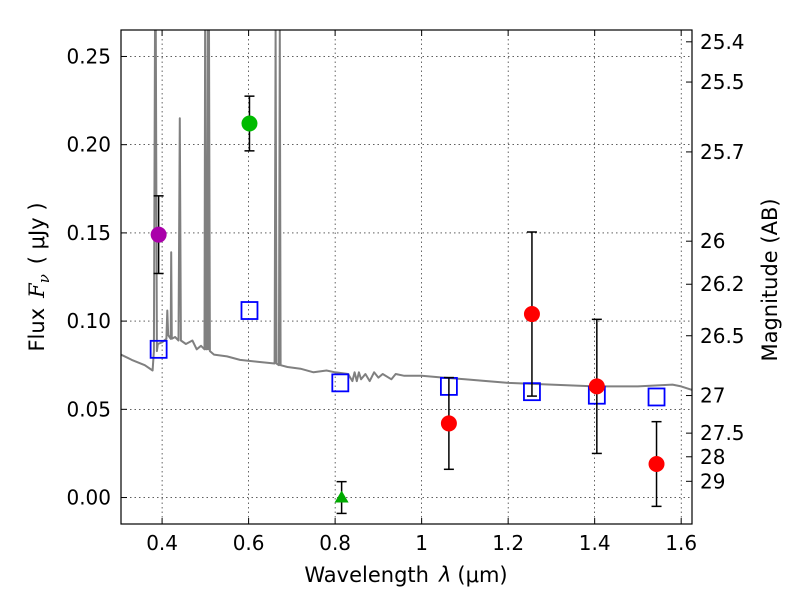 This screenshot has width=800, height=600. What do you see at coordinates (508, 543) in the screenshot?
I see `x-tick-label: 1.2` at bounding box center [508, 543].